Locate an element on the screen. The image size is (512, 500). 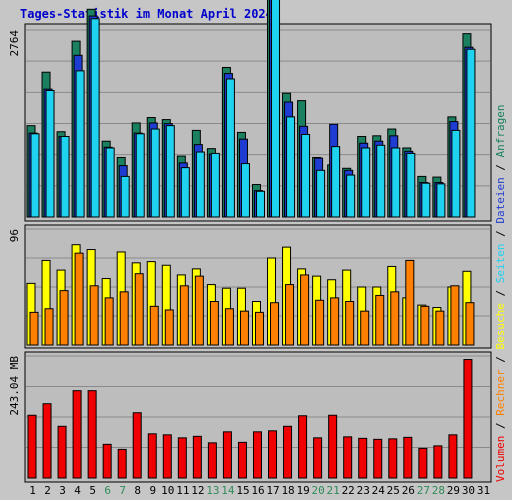
x-tick-label: 16 is located at coordinates (257, 490).